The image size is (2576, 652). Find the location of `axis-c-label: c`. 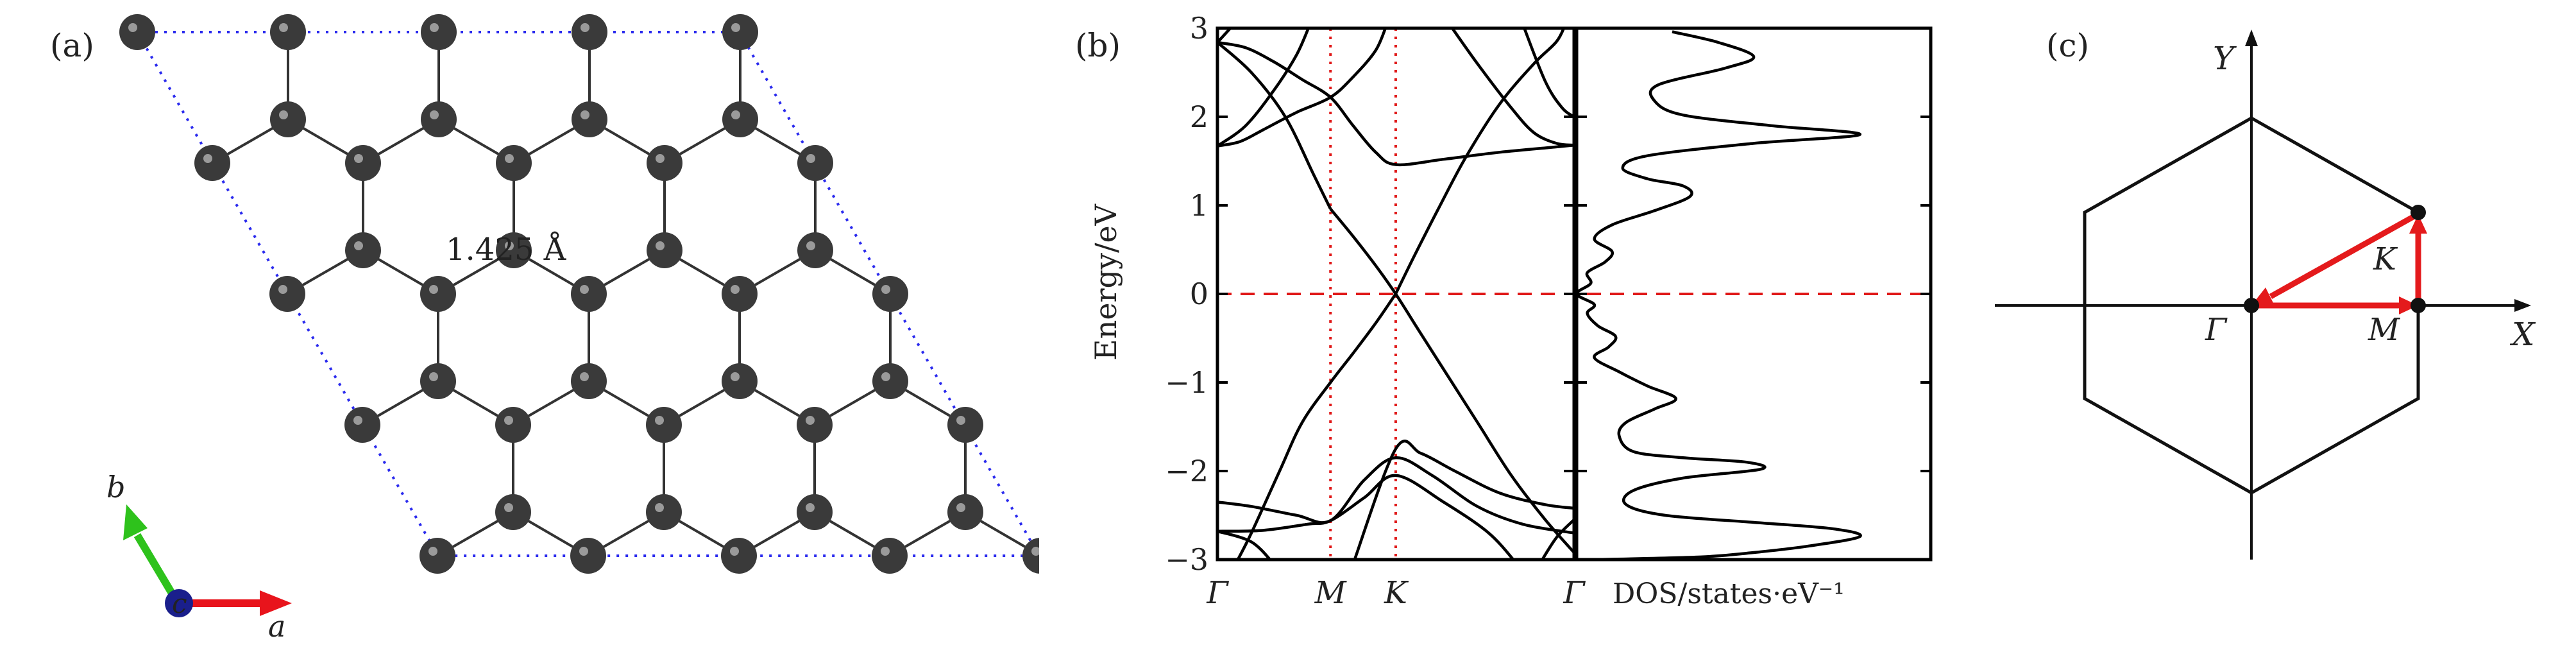

axis-c-label: c is located at coordinates (179, 603).